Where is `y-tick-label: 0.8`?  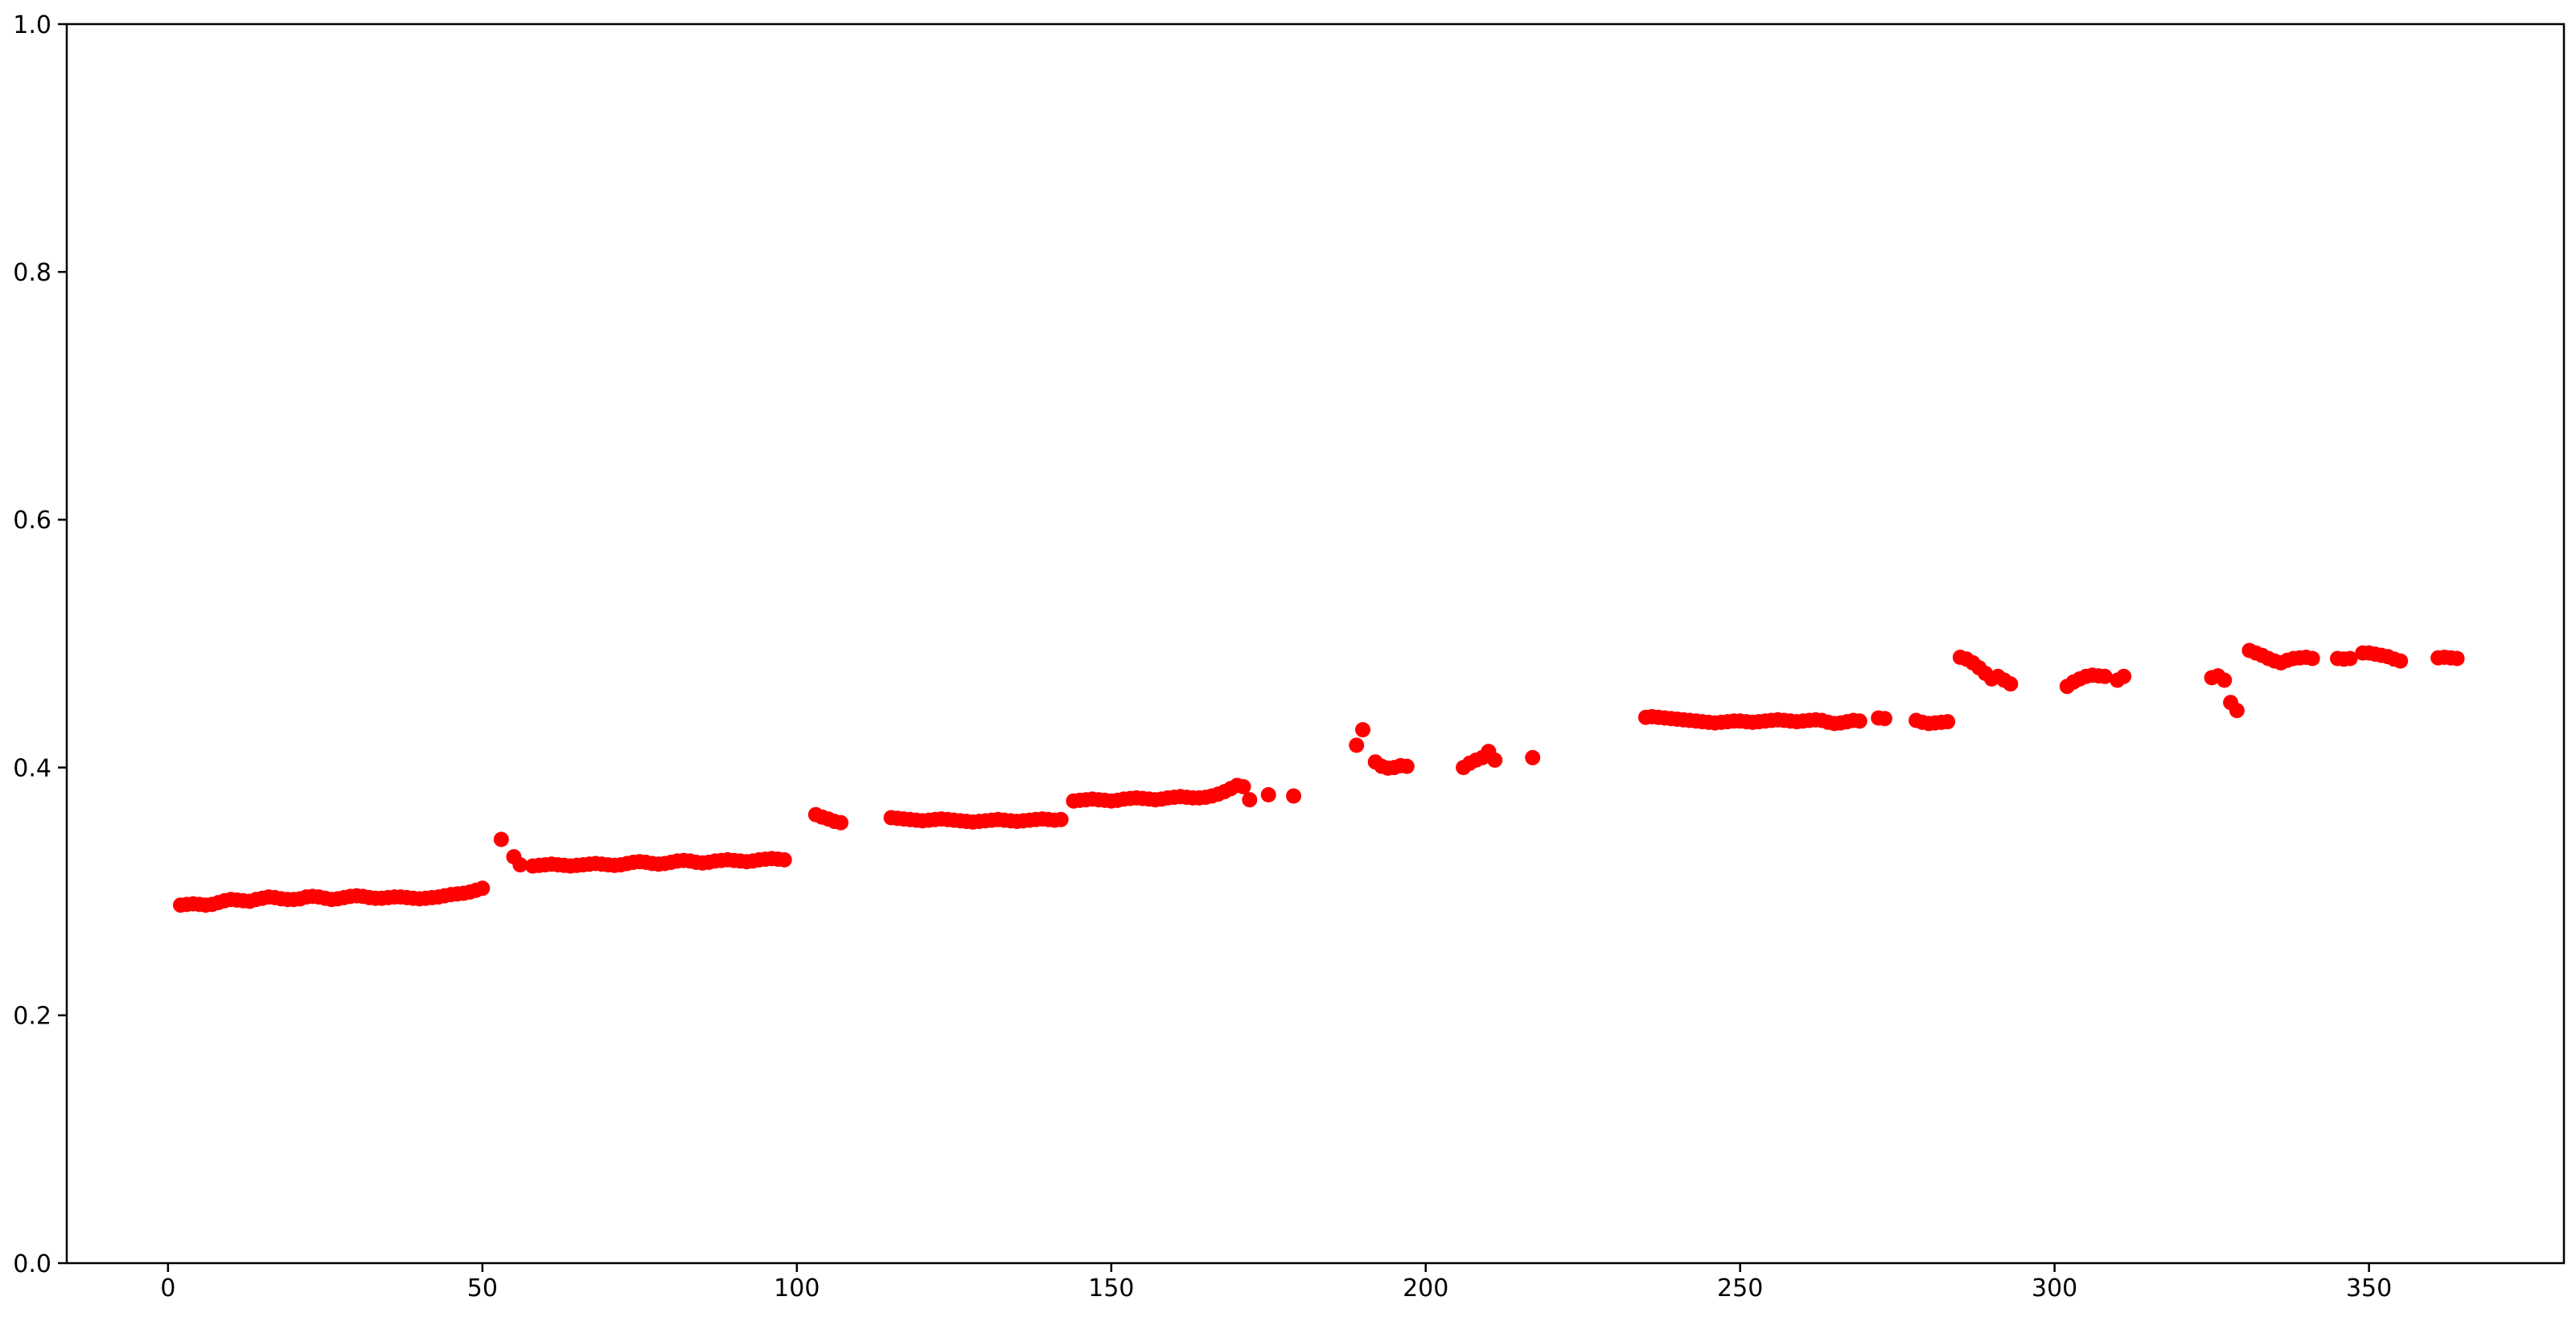 y-tick-label: 0.8 is located at coordinates (32, 273).